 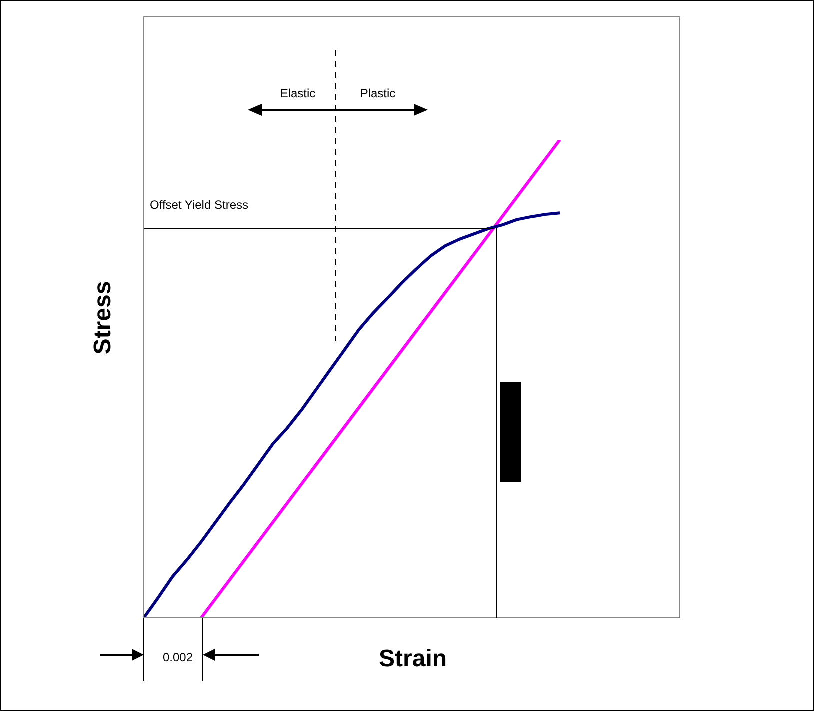 I want to click on ref-line-label: Offset Yield Stress, so click(x=199, y=205).